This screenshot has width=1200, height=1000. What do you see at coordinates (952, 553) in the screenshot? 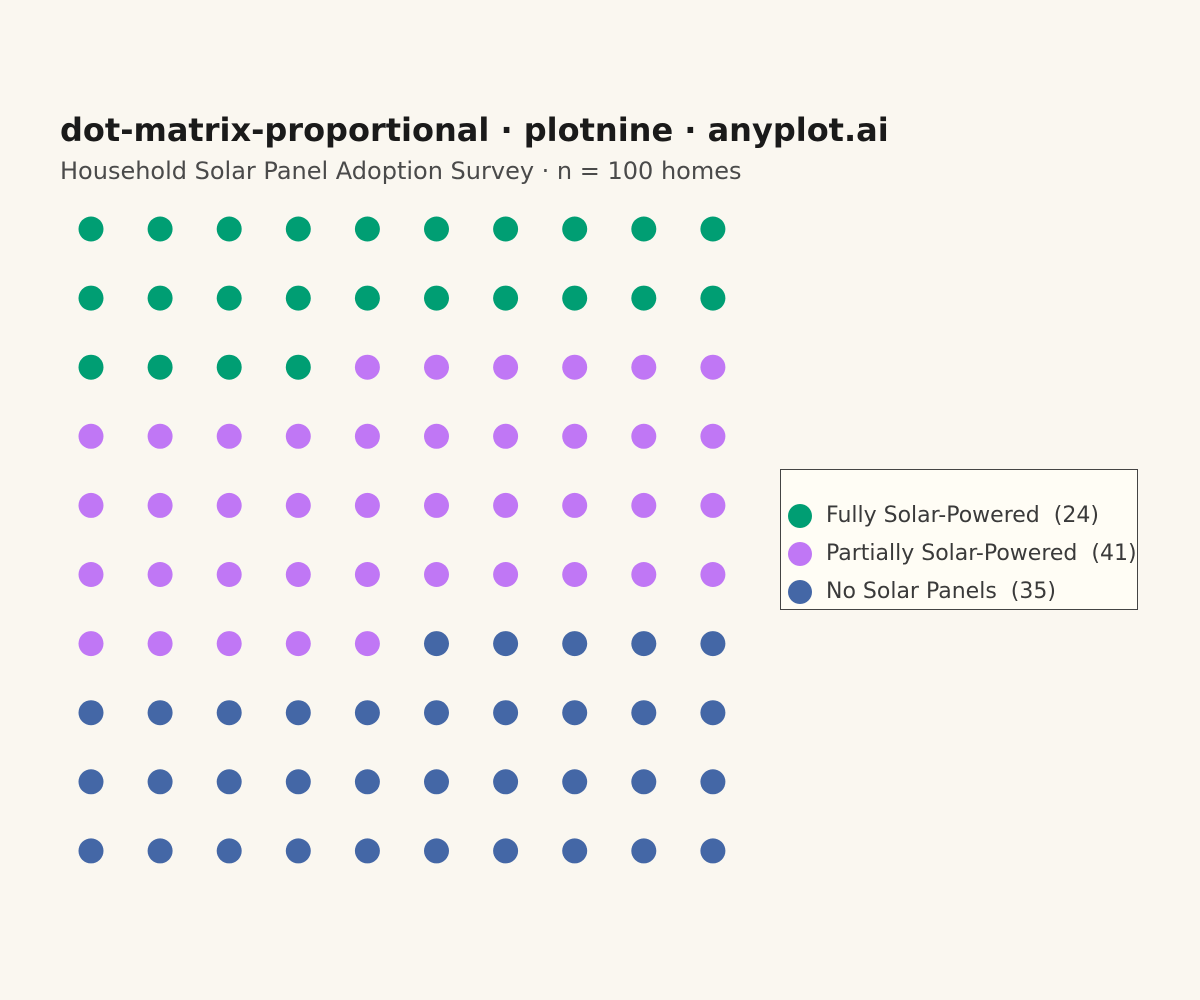
I see `legend-label-partially-solar: Partially Solar-Powered` at bounding box center [952, 553].